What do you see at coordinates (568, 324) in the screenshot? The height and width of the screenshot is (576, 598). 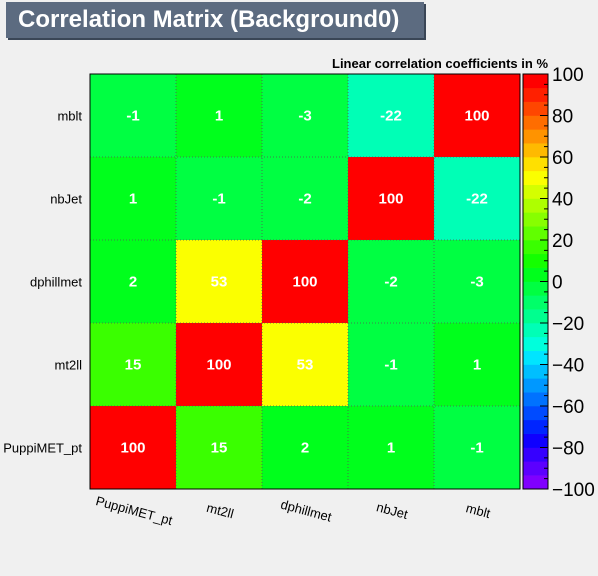 I see `colorbar-tick-label: −20` at bounding box center [568, 324].